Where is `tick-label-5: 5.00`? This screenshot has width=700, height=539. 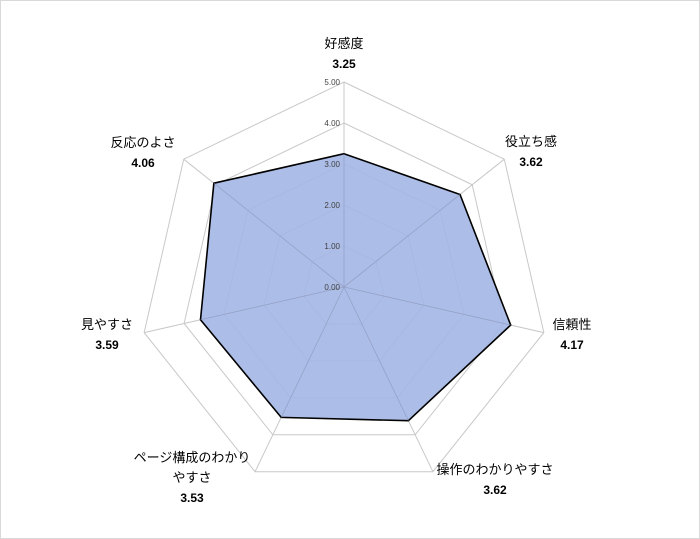 tick-label-5: 5.00 is located at coordinates (332, 82).